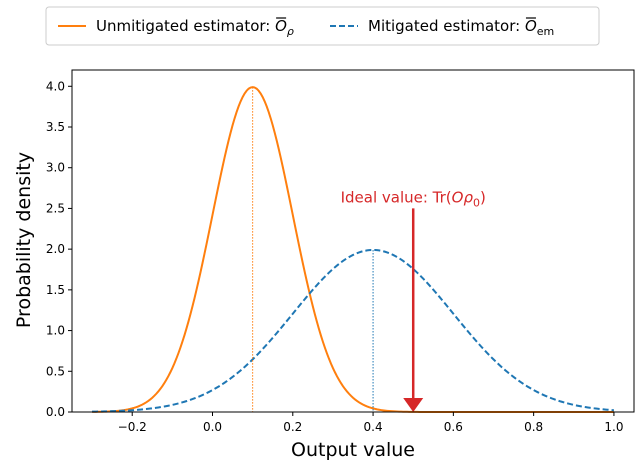  What do you see at coordinates (446, 26) in the screenshot?
I see `legend-label-mitigated-main: Mitigated estimator:` at bounding box center [446, 26].